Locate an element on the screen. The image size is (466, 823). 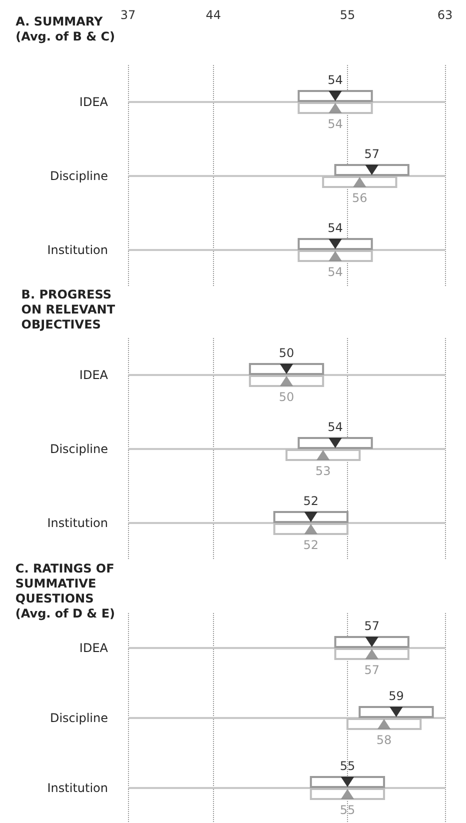
x-tick-label: 63 is located at coordinates (445, 15).